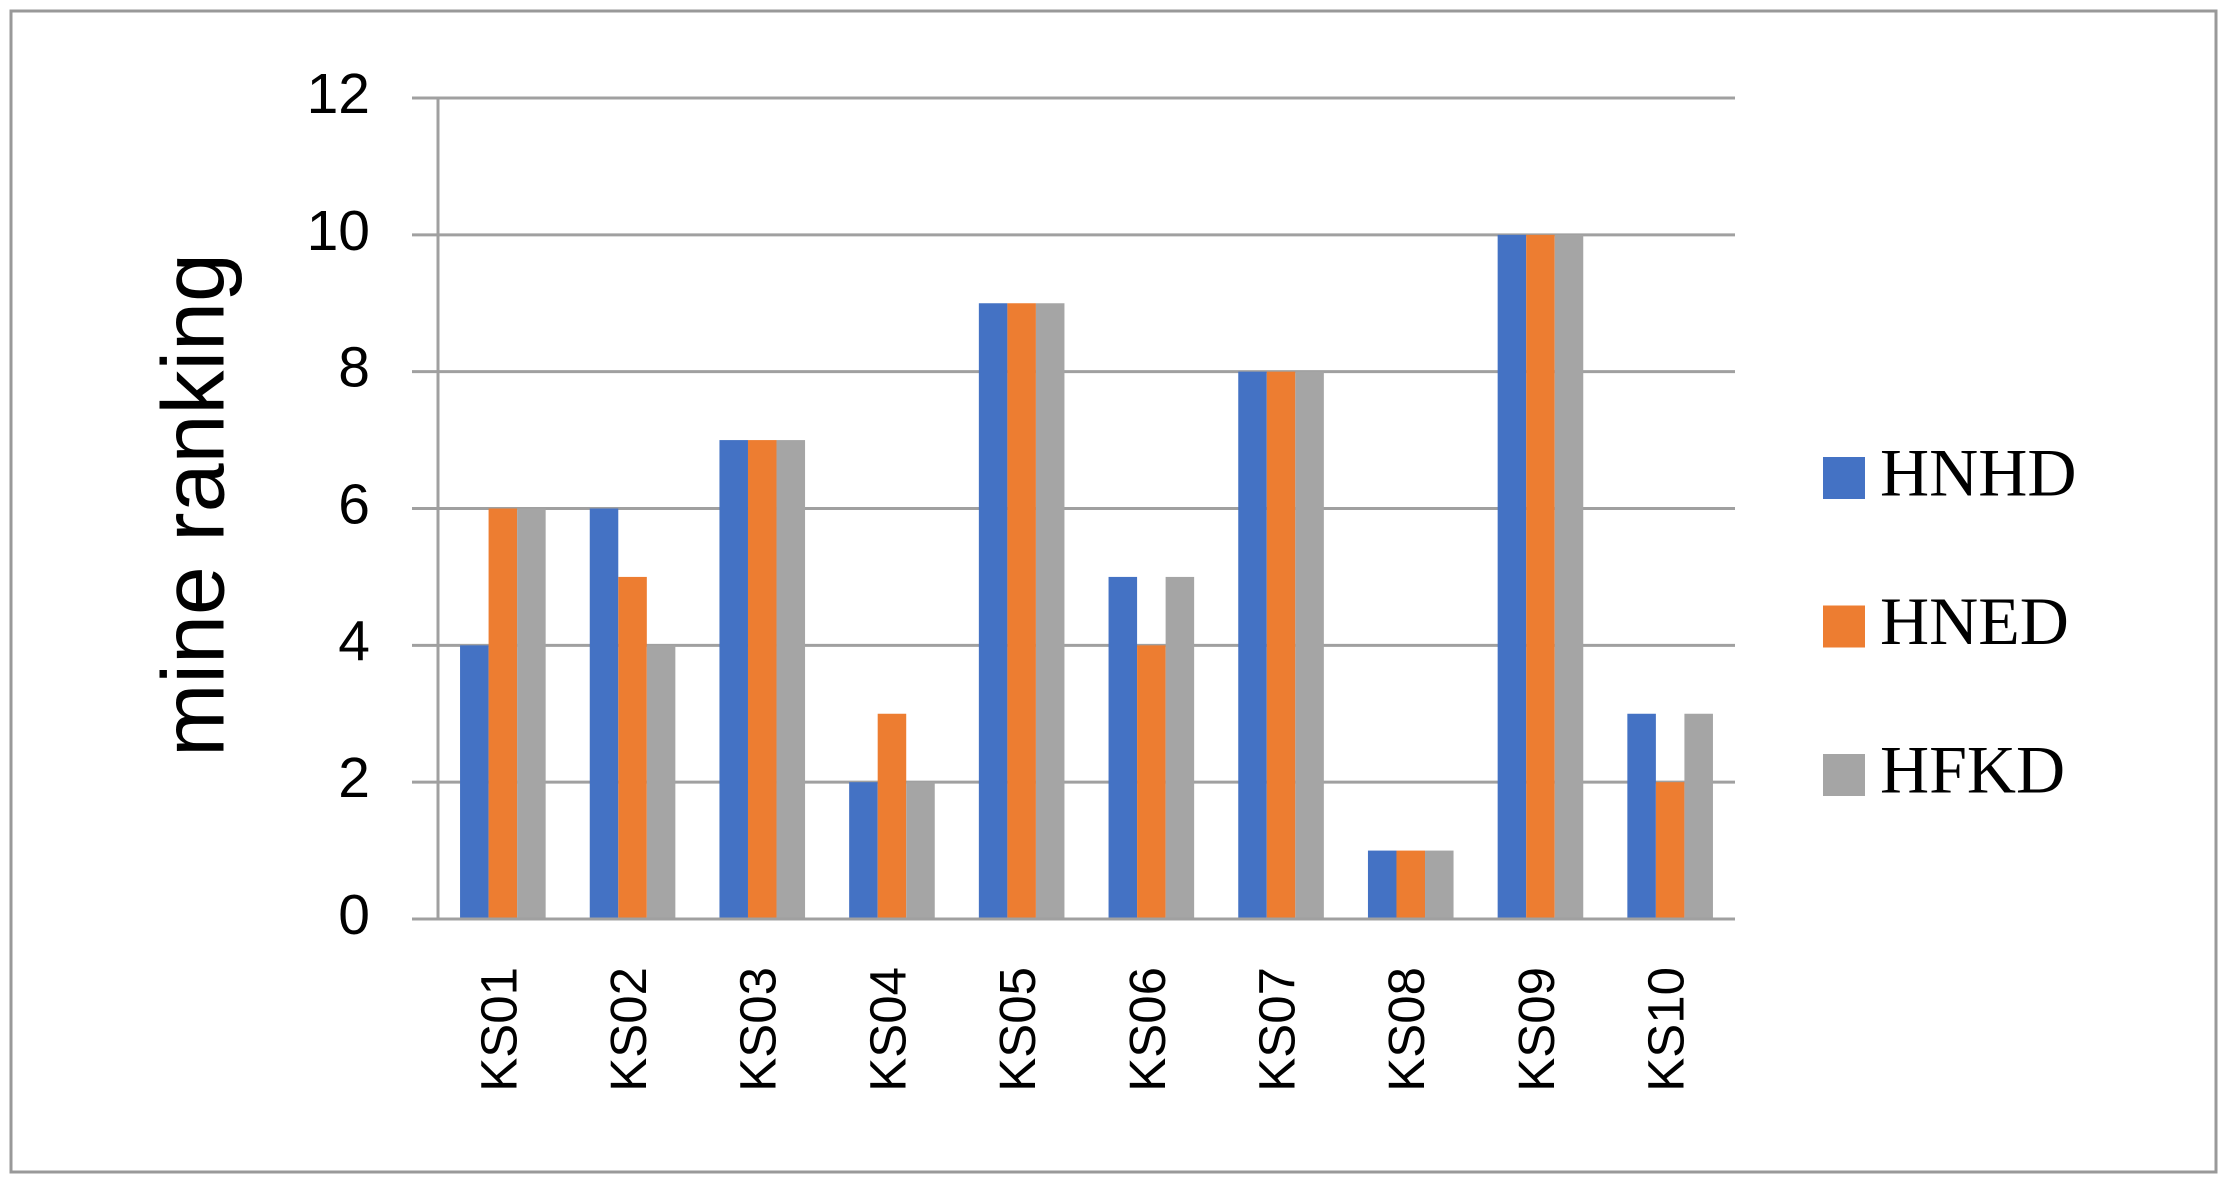 This screenshot has width=2230, height=1187. What do you see at coordinates (498, 1029) in the screenshot?
I see `x-tick-label: KS01` at bounding box center [498, 1029].